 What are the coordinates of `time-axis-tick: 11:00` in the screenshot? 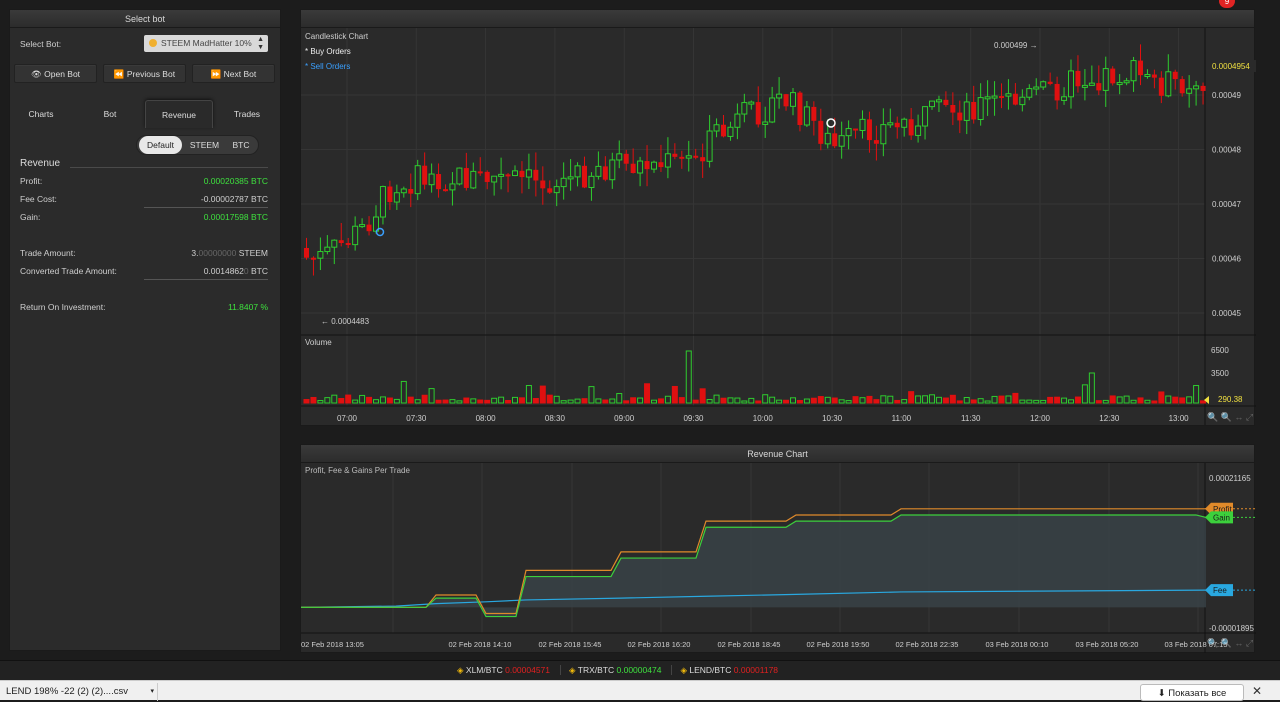 It's located at (902, 418).